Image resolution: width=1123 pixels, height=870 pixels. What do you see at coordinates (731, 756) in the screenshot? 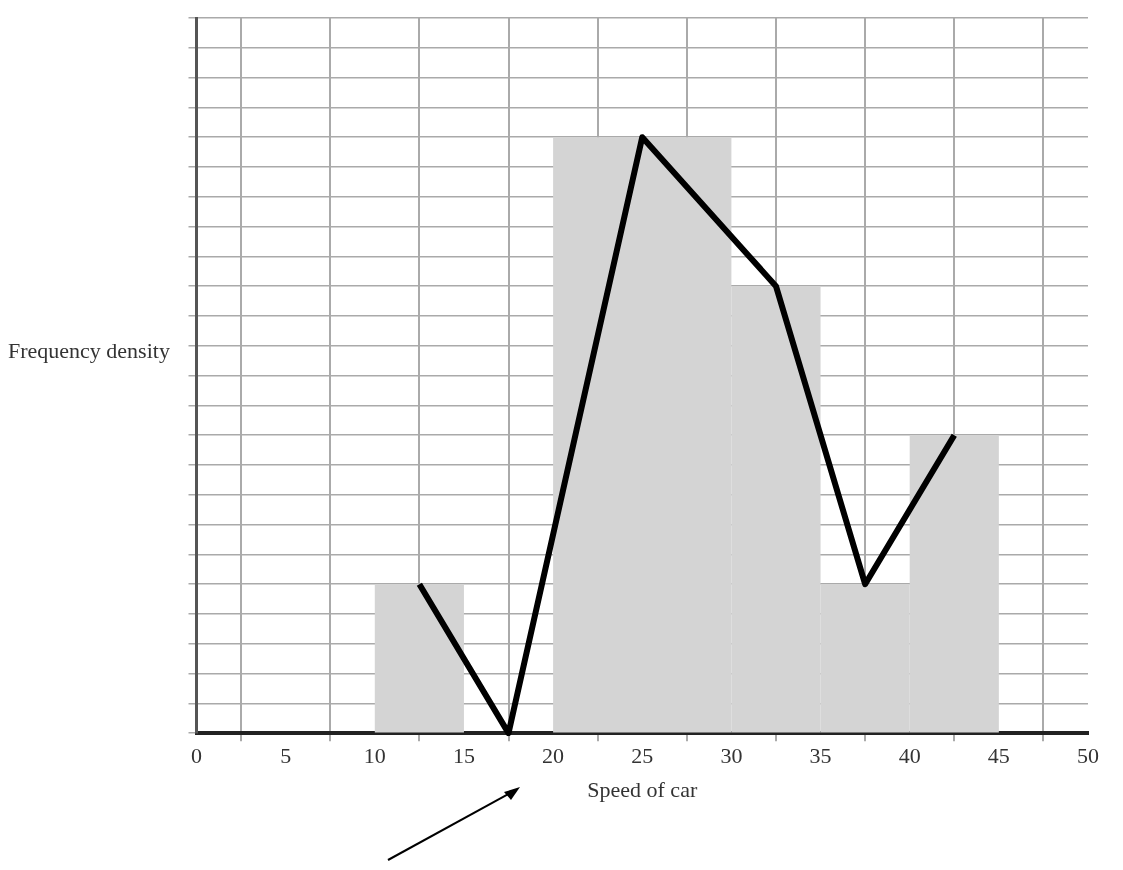
I see `x-tick-label: 30` at bounding box center [731, 756].